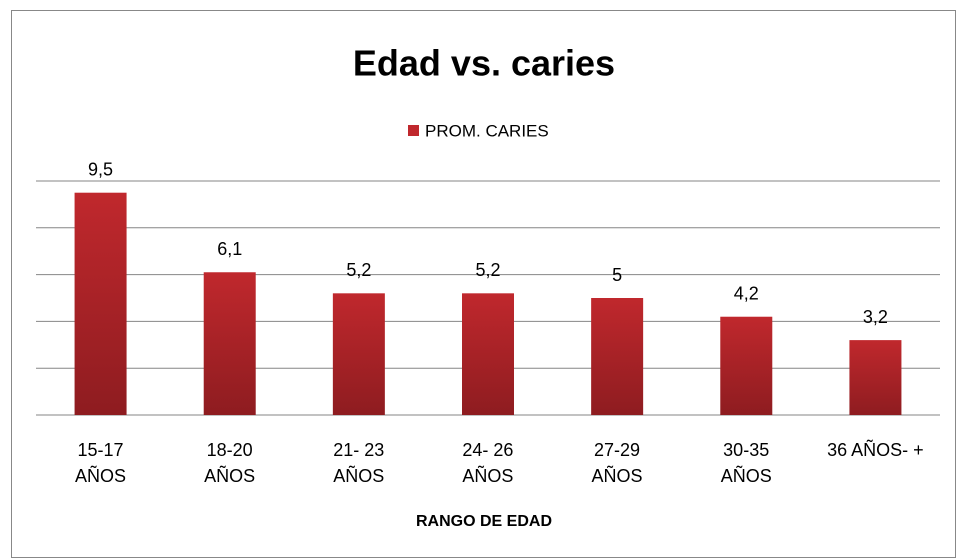  I want to click on x-axis-title: RANGO DE EDAD, so click(484, 521).